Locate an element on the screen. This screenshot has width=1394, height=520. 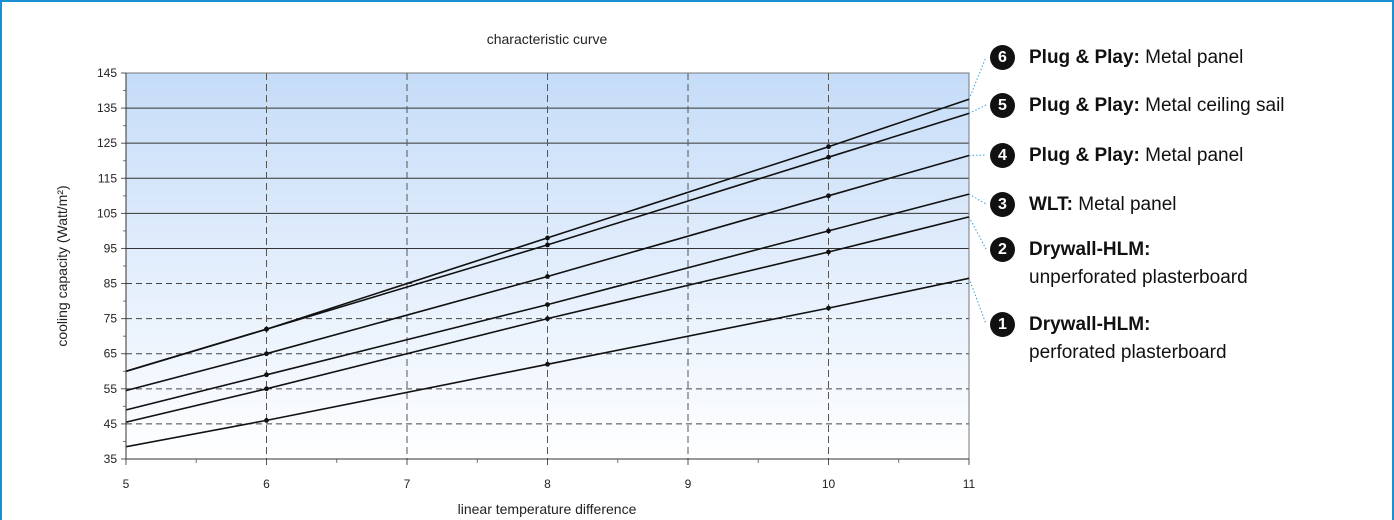
legend-badge: 1 is located at coordinates (1002, 324).